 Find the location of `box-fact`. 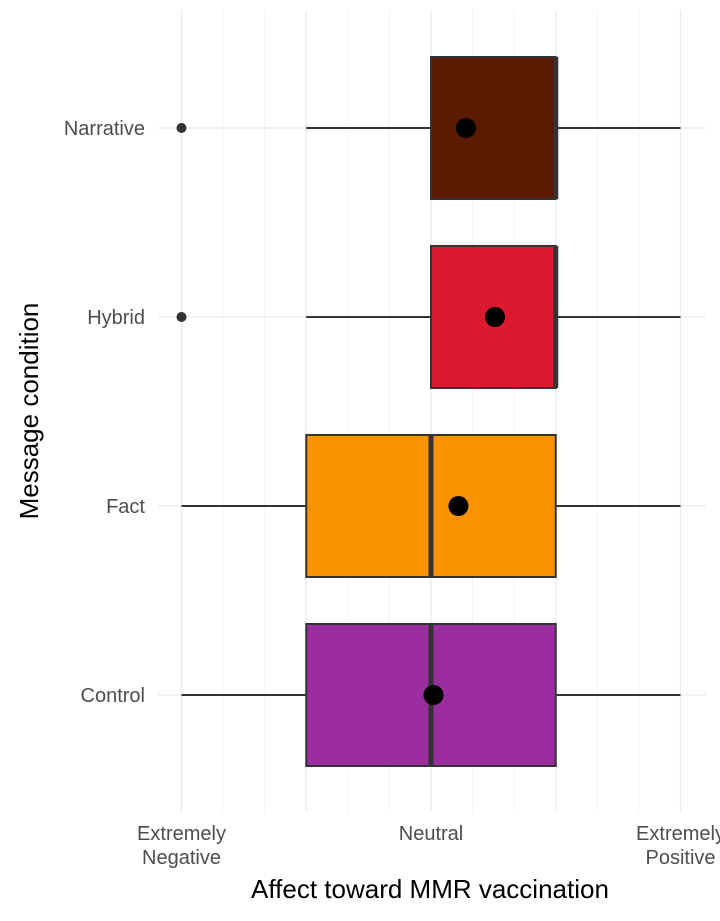

box-fact is located at coordinates (431, 506).